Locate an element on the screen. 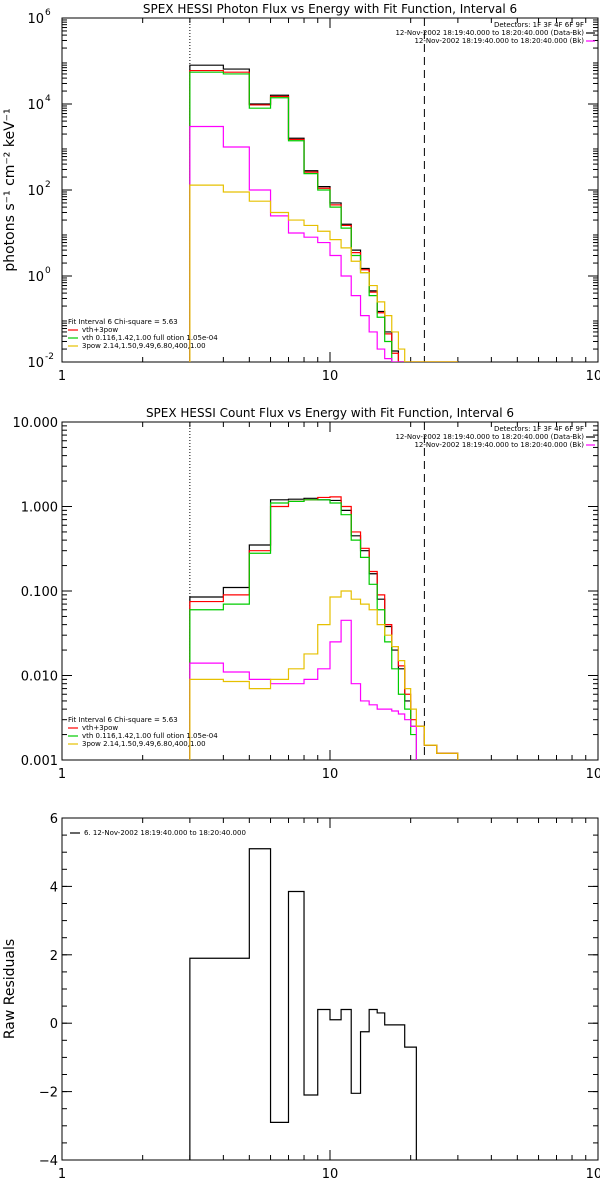  y-tick-label: 10.000 is located at coordinates (36, 423).